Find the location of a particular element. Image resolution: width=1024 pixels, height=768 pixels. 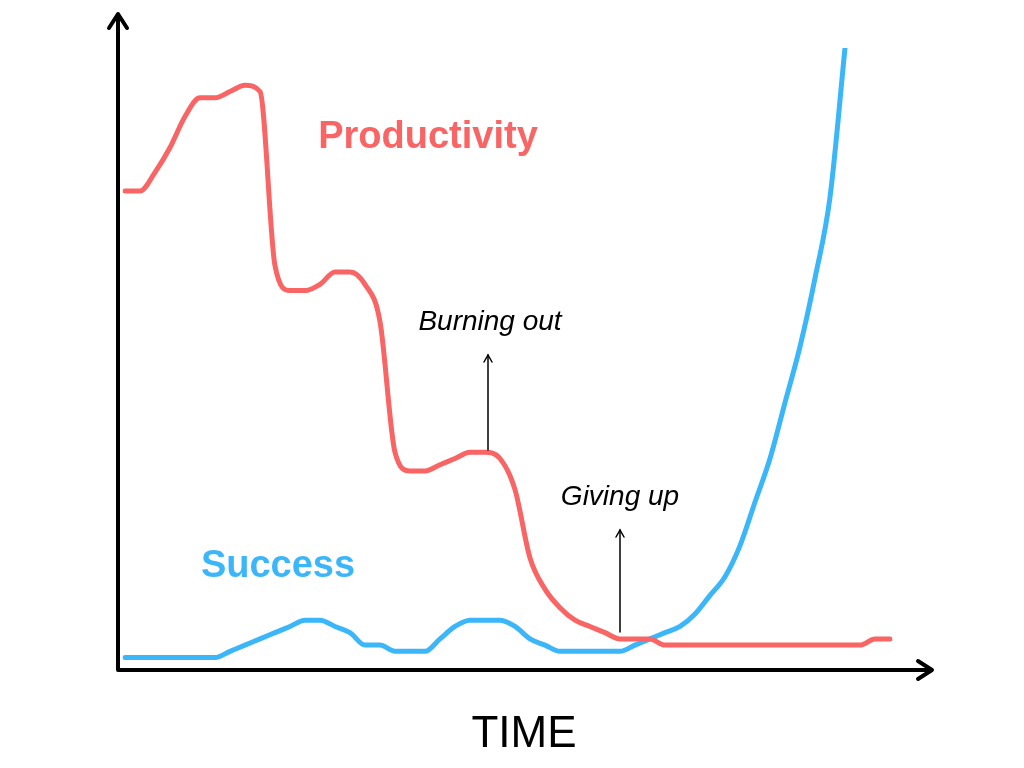

annotation: Burning out is located at coordinates (490, 320).